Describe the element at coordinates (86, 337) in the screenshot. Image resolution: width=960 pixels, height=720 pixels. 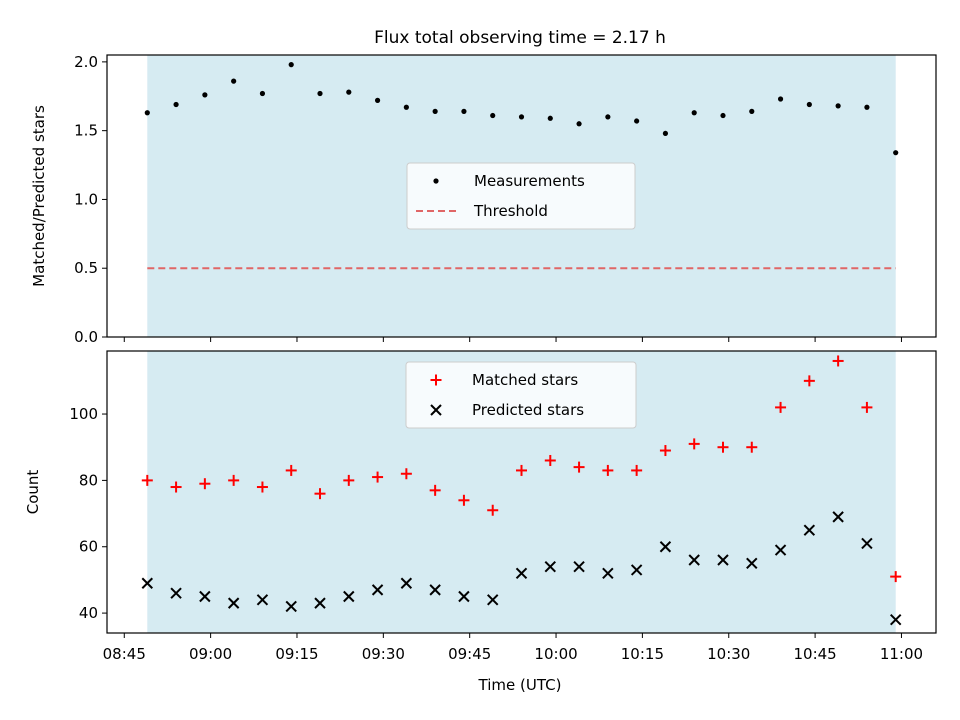
I see `y-tick-label: 0.0` at that location.